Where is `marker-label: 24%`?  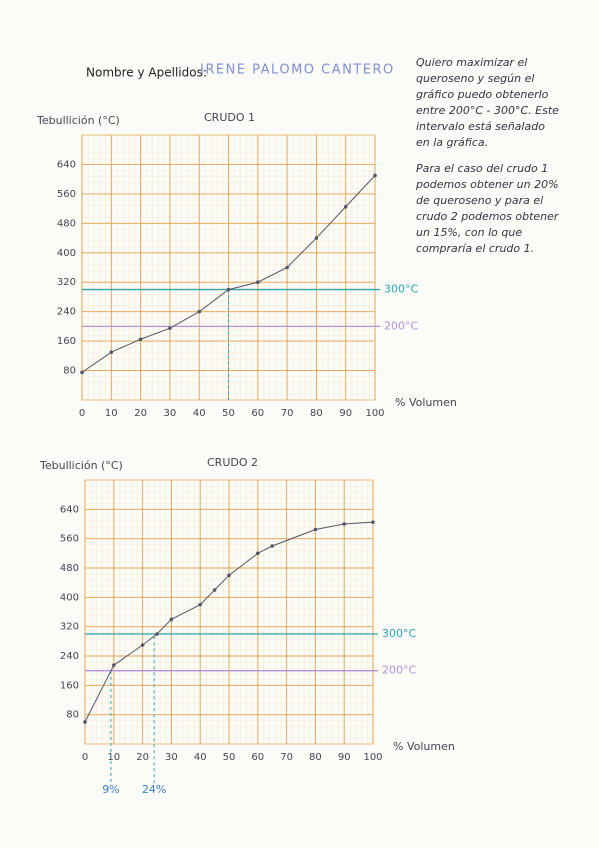 marker-label: 24% is located at coordinates (154, 789).